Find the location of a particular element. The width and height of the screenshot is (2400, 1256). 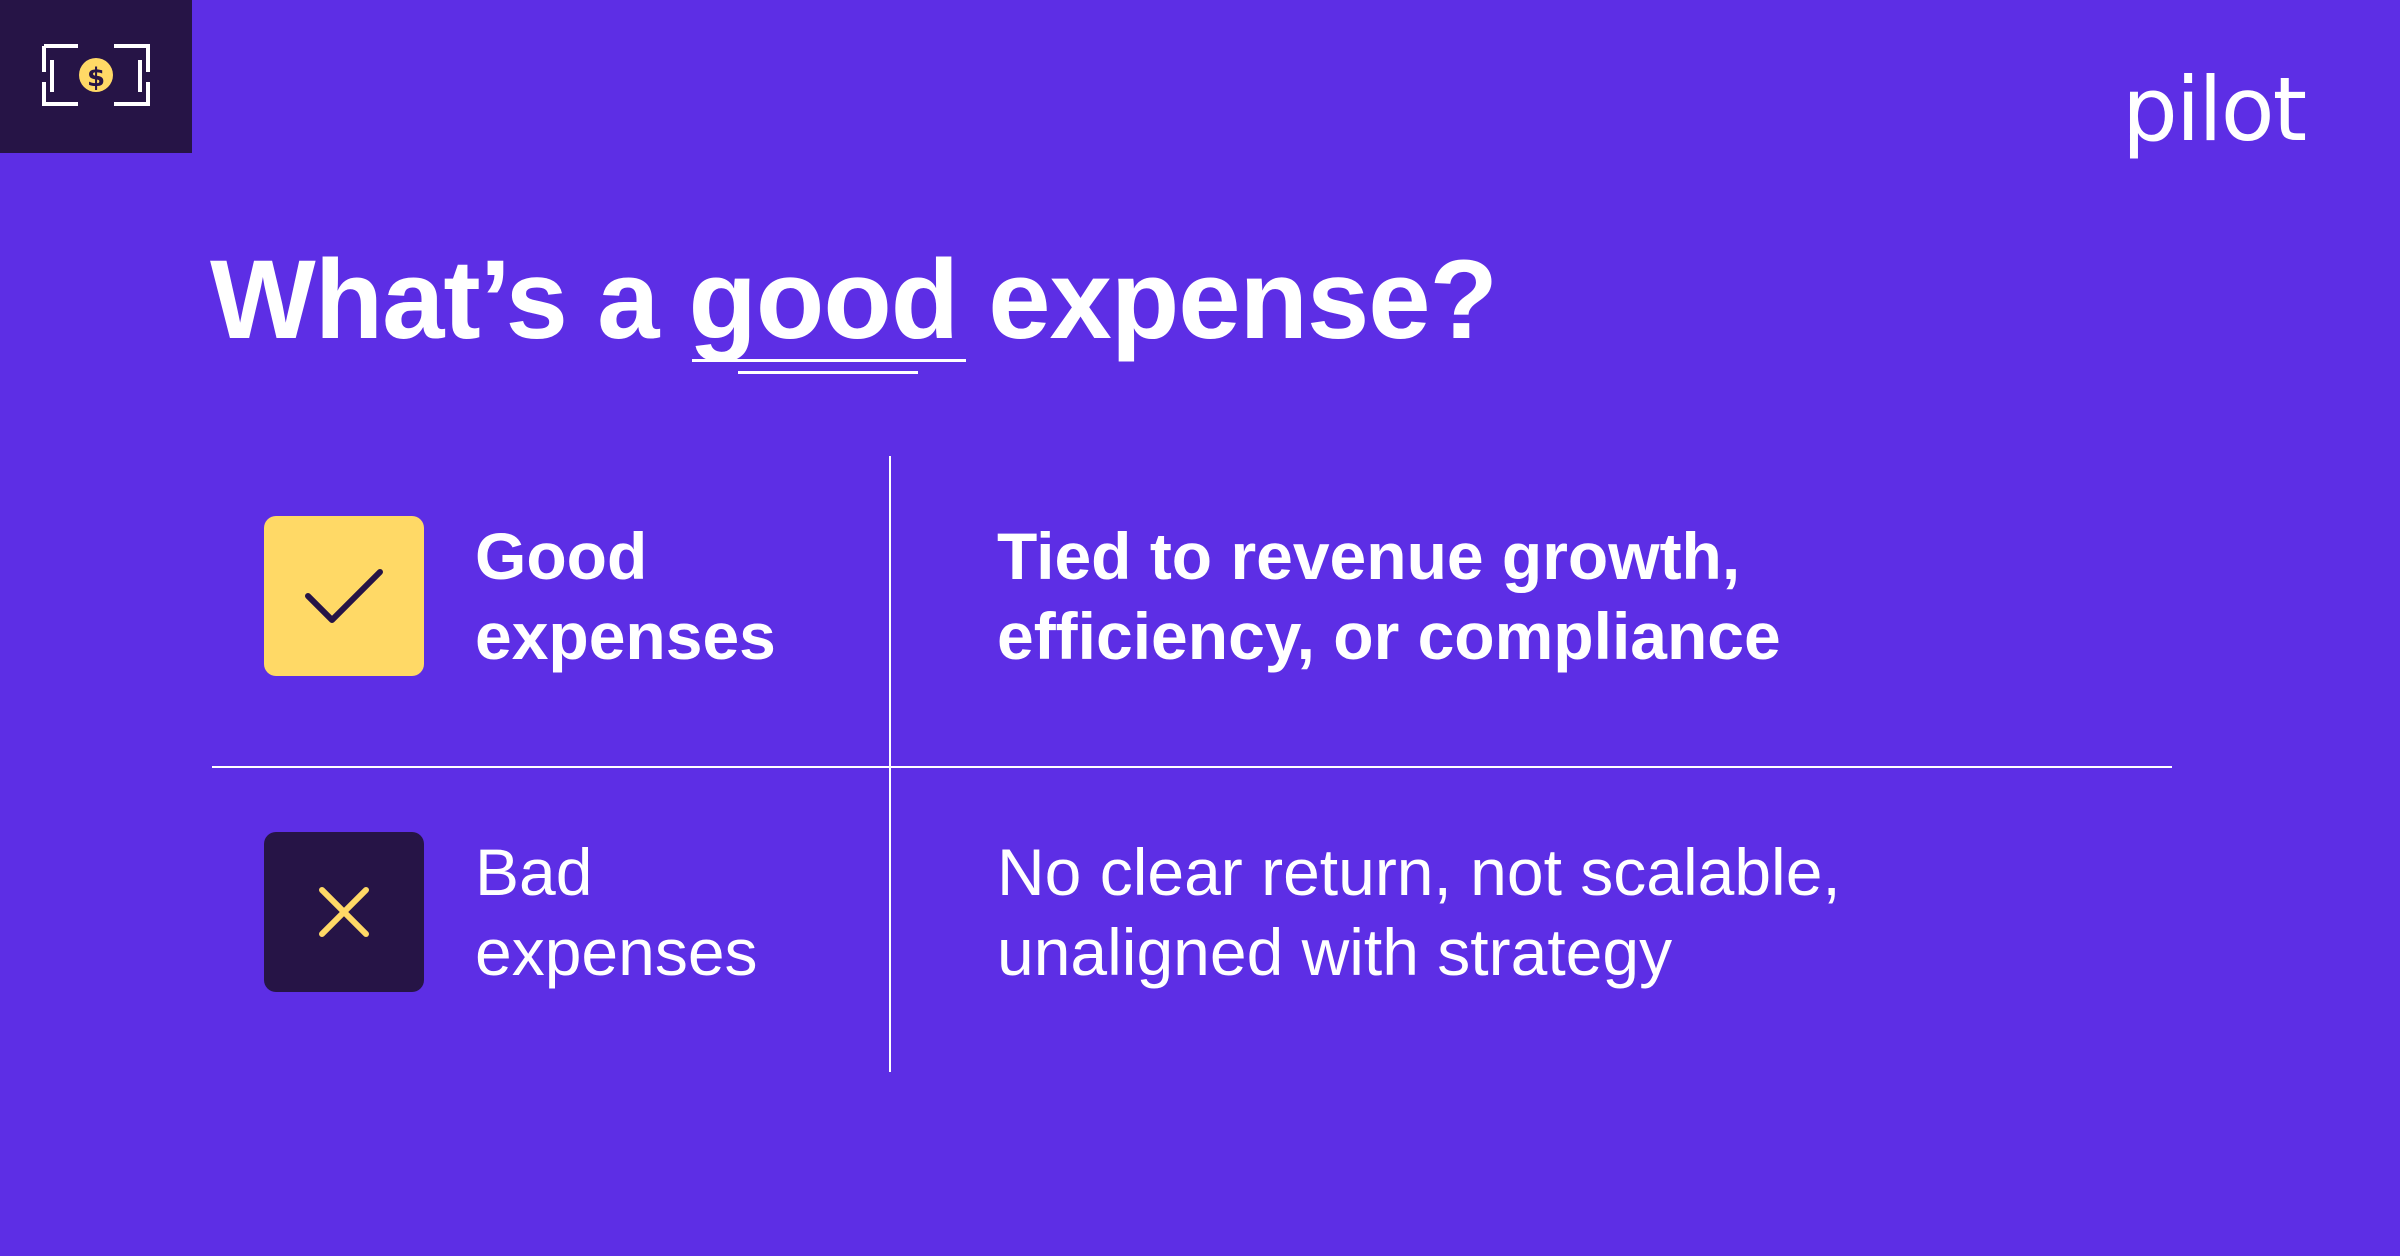

bad-label-line2: expenses is located at coordinates (616, 952).